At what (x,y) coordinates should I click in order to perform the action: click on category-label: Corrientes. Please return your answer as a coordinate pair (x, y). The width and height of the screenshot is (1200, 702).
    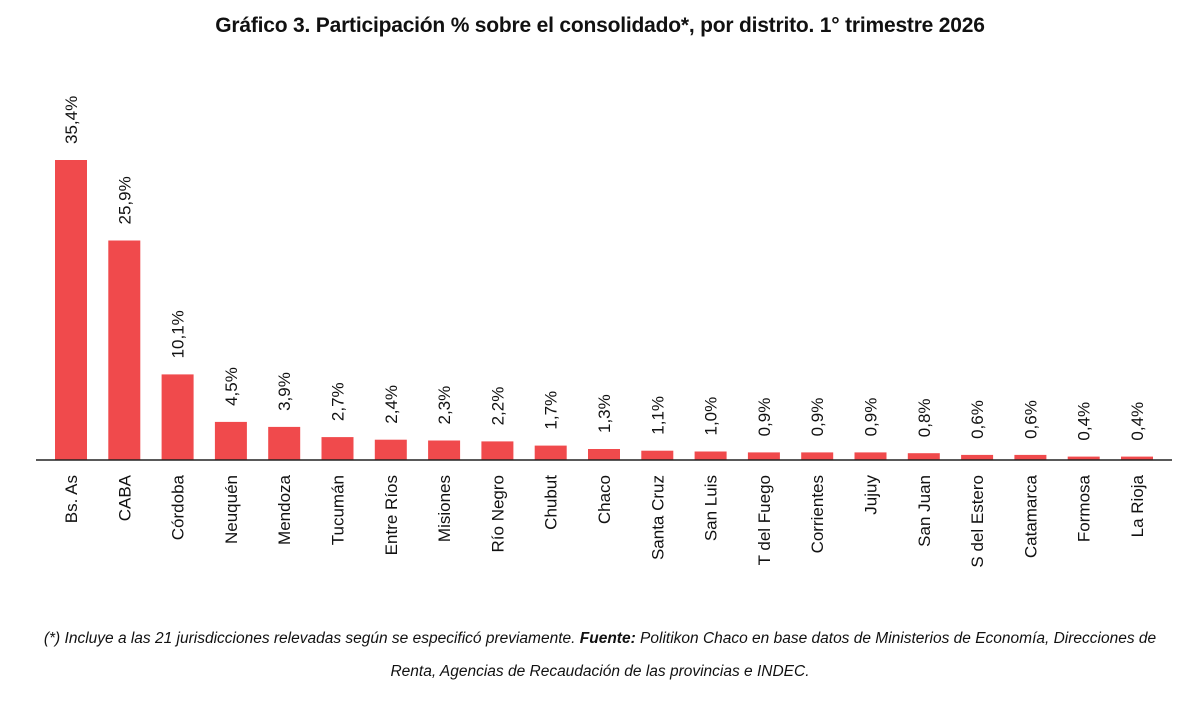
    Looking at the image, I should click on (817, 514).